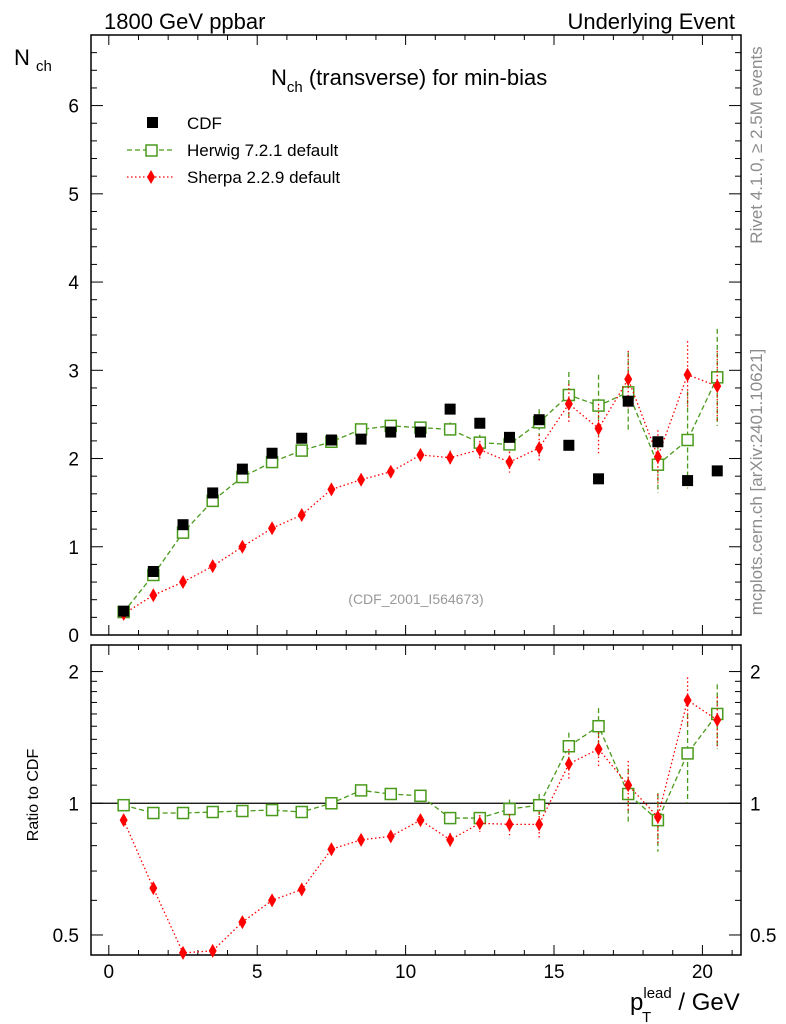 This screenshot has width=786, height=1024. I want to click on plot-title: Nch (transverse) for min-bias, so click(409, 80).